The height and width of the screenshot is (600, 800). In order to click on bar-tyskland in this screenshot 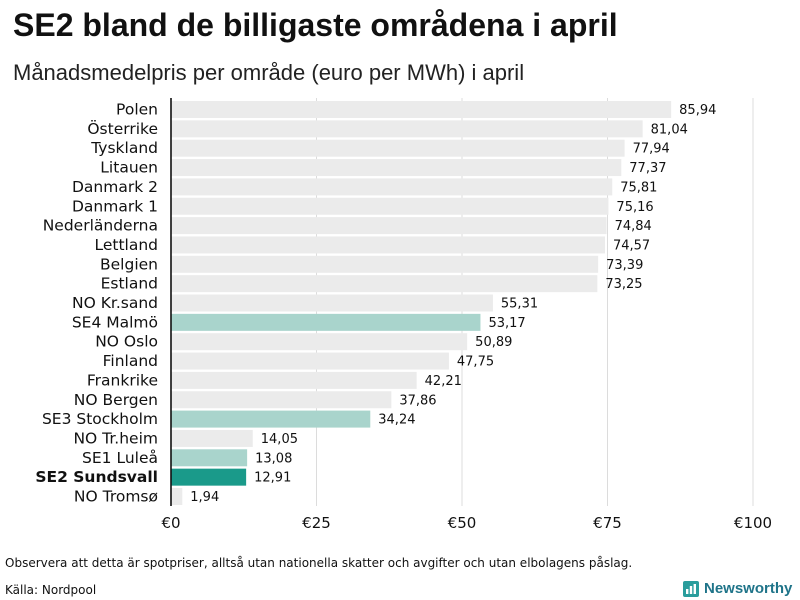, I will do `click(398, 148)`.